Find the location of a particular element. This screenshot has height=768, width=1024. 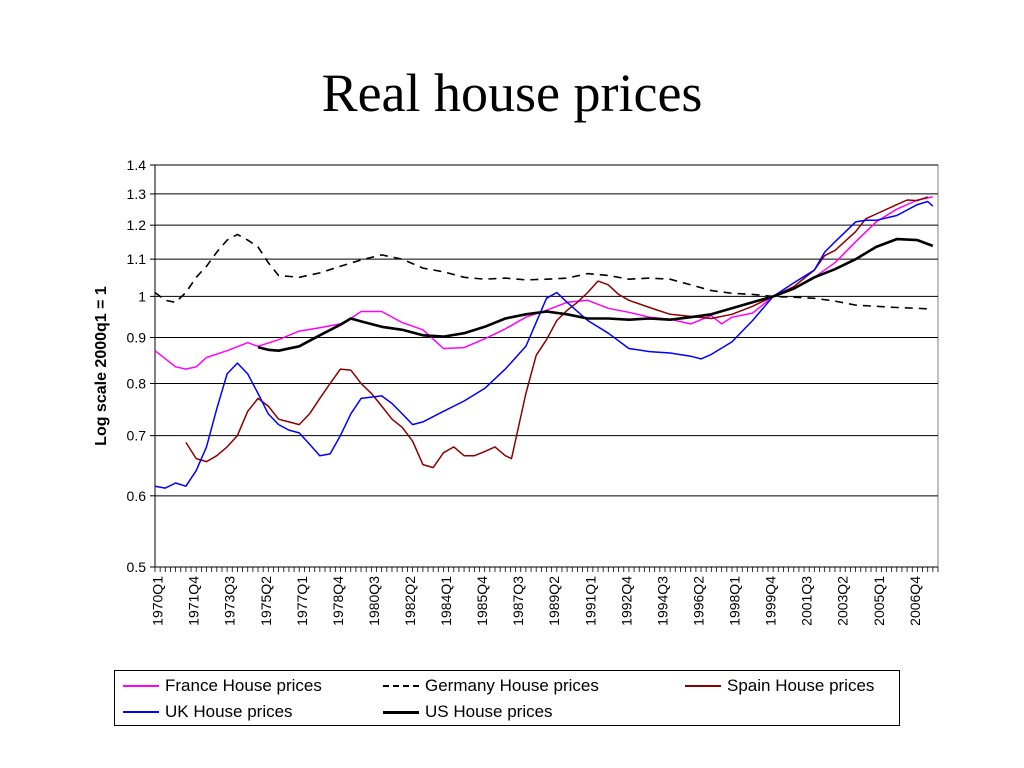

x-tick-label: 1975Q2 is located at coordinates (266, 601).